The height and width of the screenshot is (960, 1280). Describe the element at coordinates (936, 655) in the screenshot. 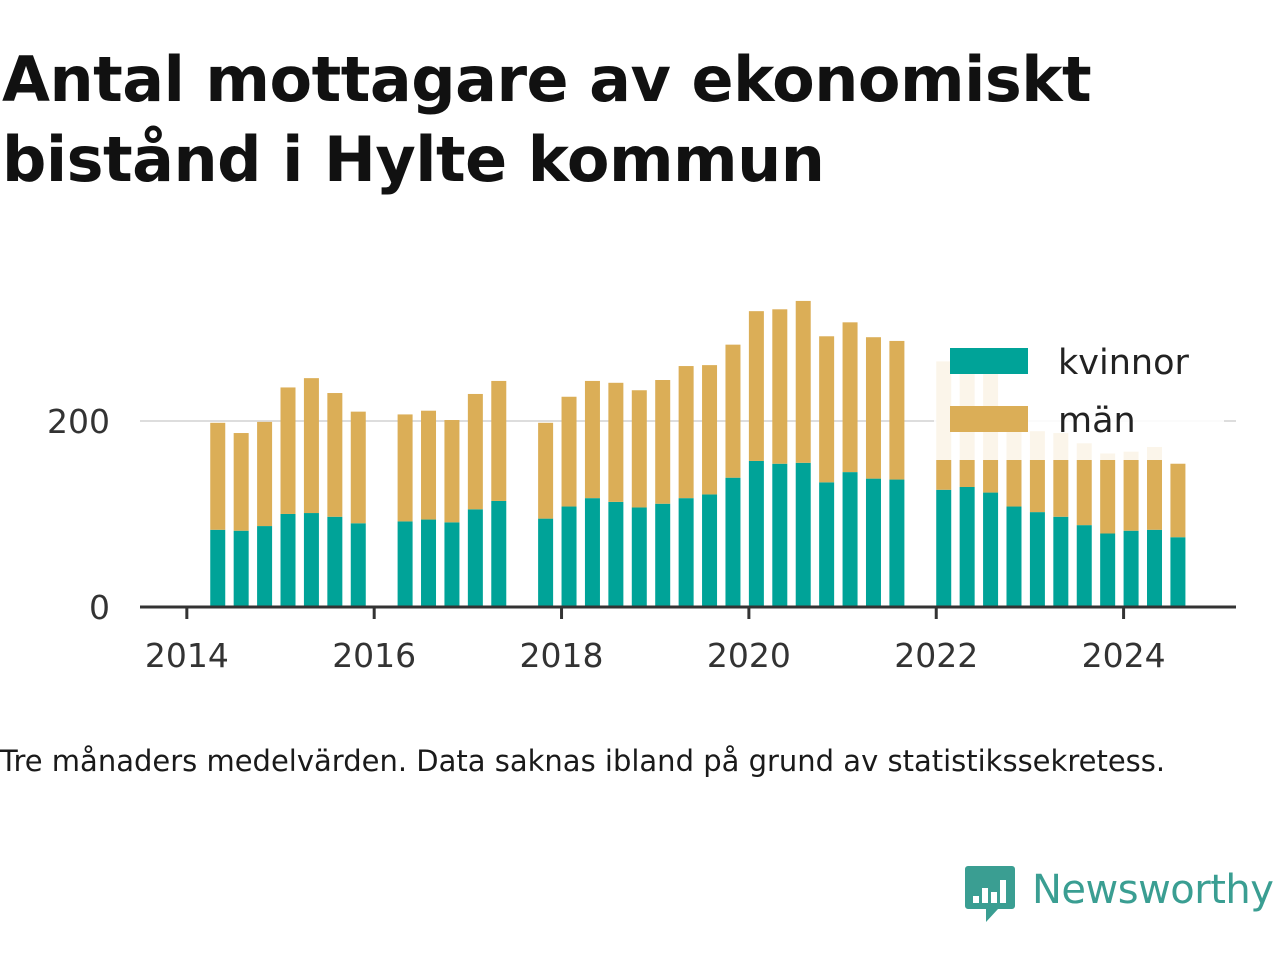

I see `x-tick-label: 2022` at that location.